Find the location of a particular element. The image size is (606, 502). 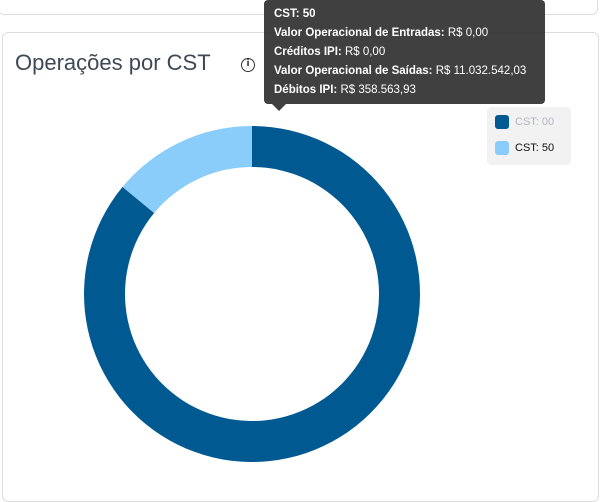

tooltip-arrow is located at coordinates (279, 107).